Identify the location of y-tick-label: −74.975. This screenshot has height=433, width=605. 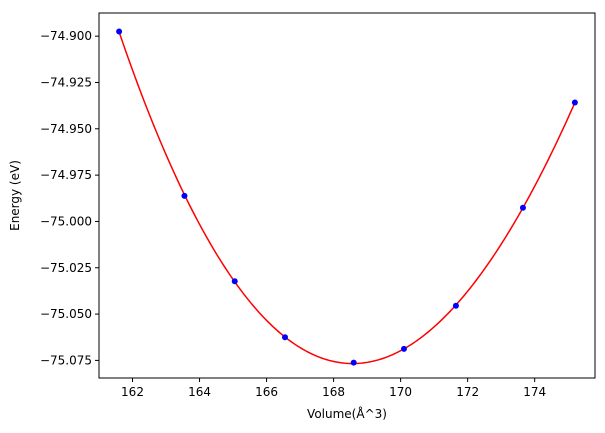
(66, 175).